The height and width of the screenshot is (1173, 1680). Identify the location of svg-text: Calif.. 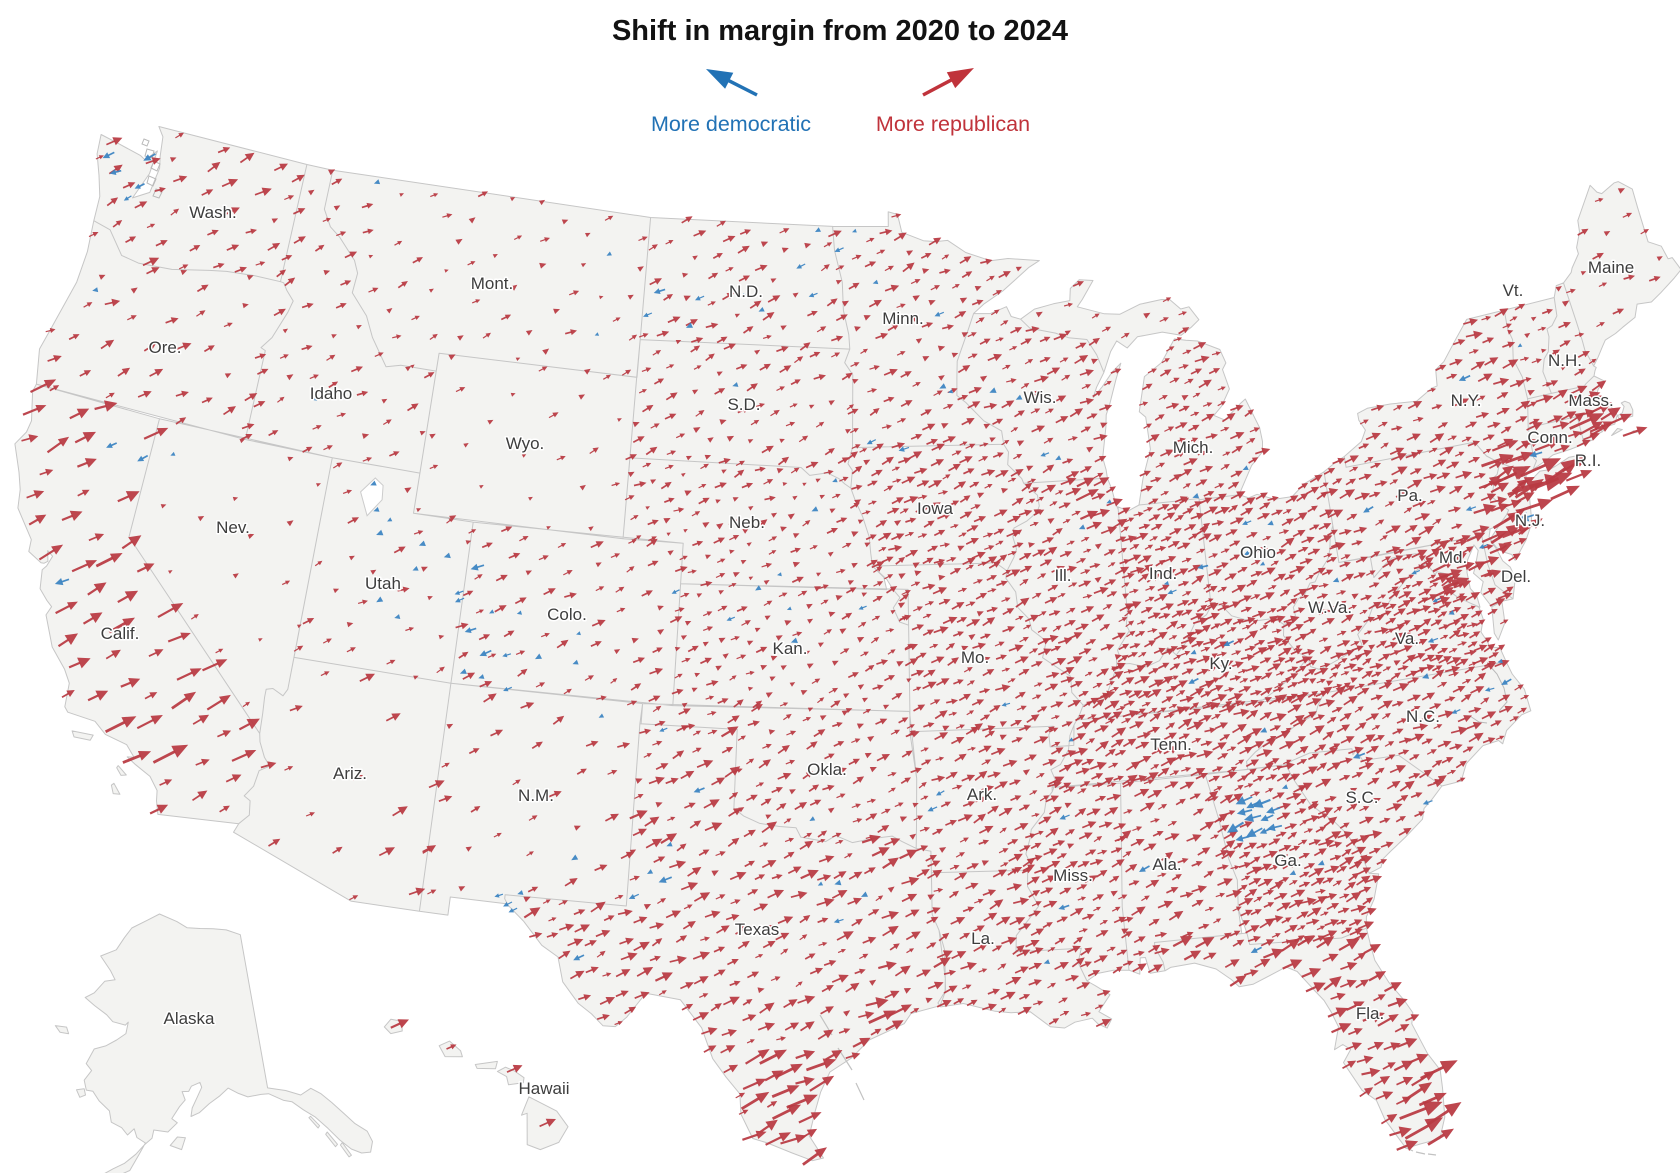
(120, 633).